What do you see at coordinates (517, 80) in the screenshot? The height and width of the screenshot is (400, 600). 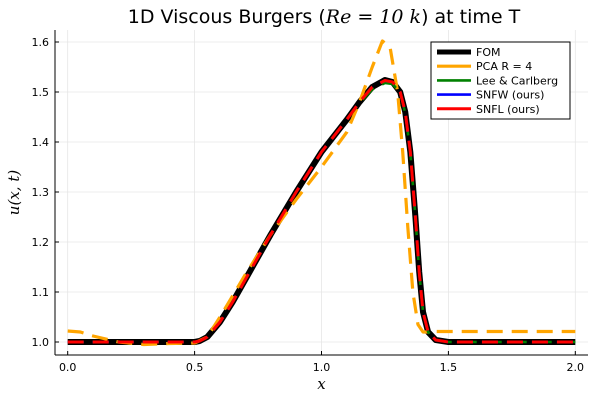 I see `legend-label: Lee & Carlberg` at bounding box center [517, 80].